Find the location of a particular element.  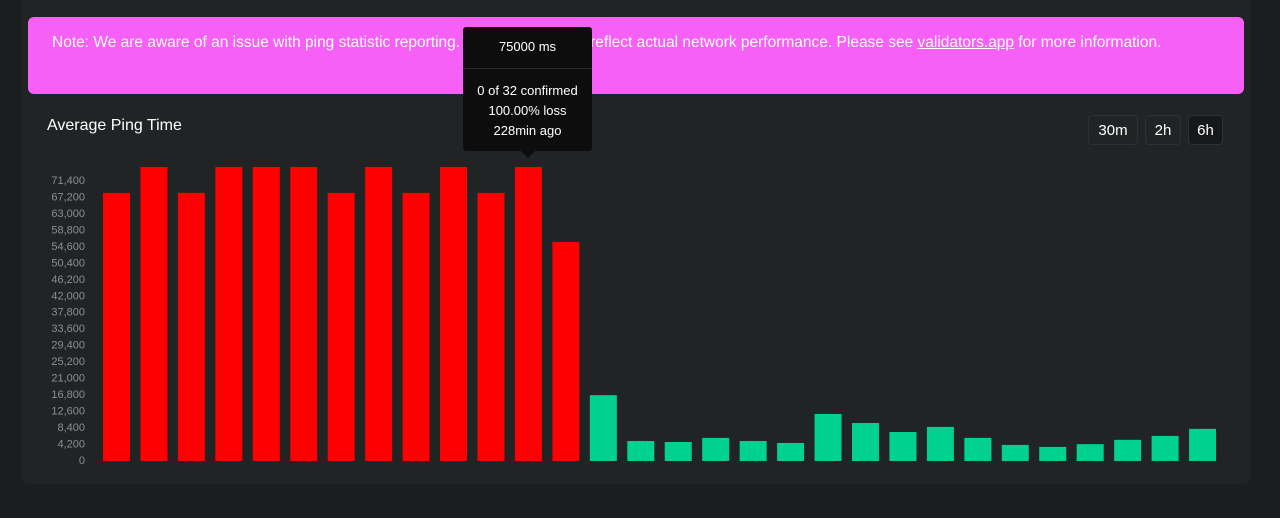

y-tick-label: 46,200 is located at coordinates (68, 280).